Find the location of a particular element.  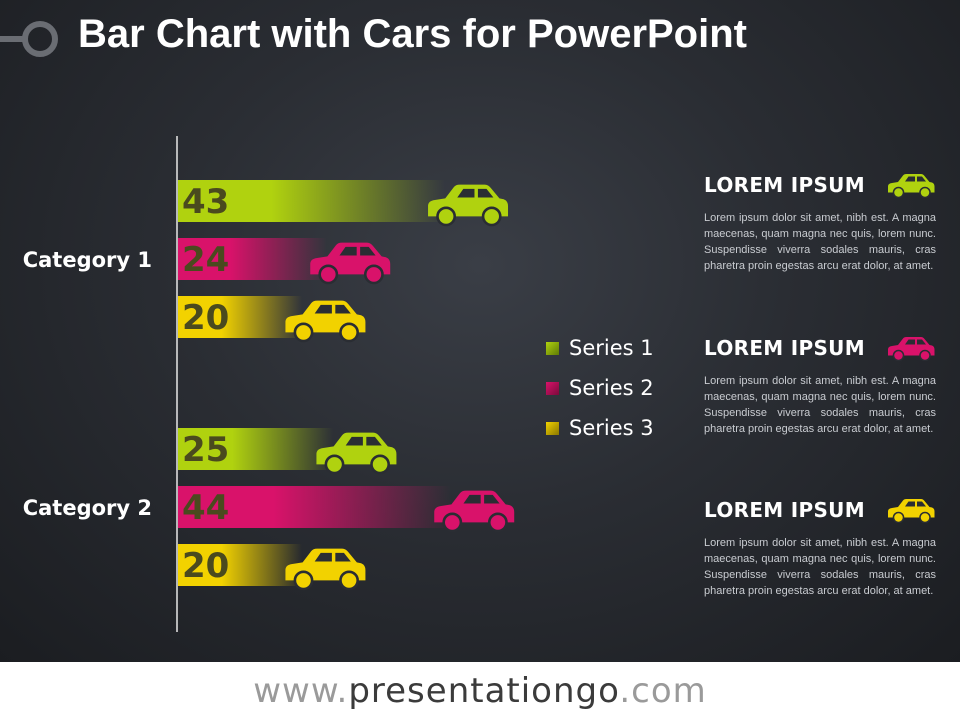

category-label-1: Category 1 is located at coordinates (87, 260).